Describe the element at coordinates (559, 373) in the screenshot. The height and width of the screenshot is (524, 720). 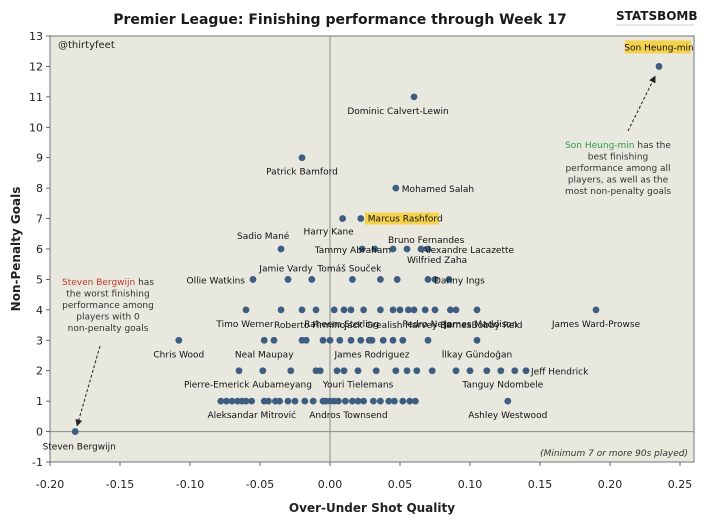
I see `player-label: Jeff Hendrick` at that location.